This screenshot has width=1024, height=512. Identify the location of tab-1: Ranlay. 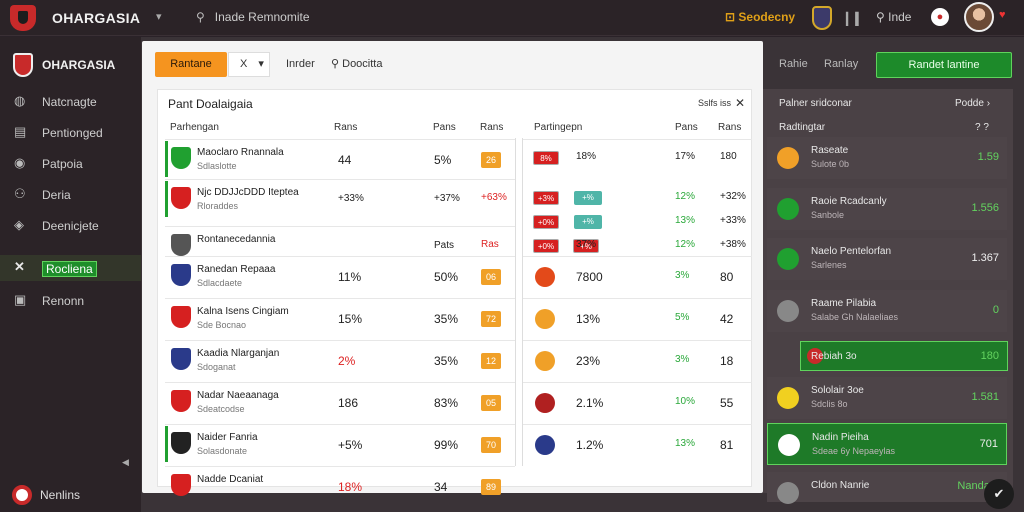
(841, 64).